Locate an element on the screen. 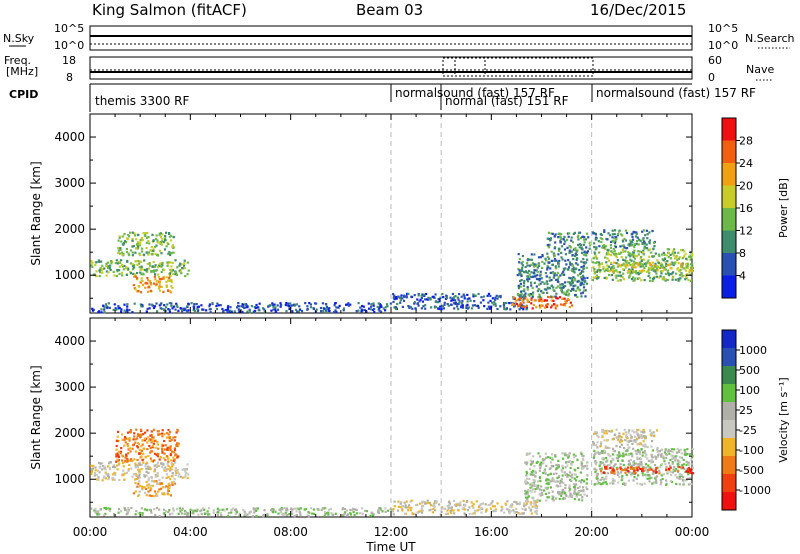 This screenshot has width=800, height=554. power-colorbar-swatch is located at coordinates (729, 129).